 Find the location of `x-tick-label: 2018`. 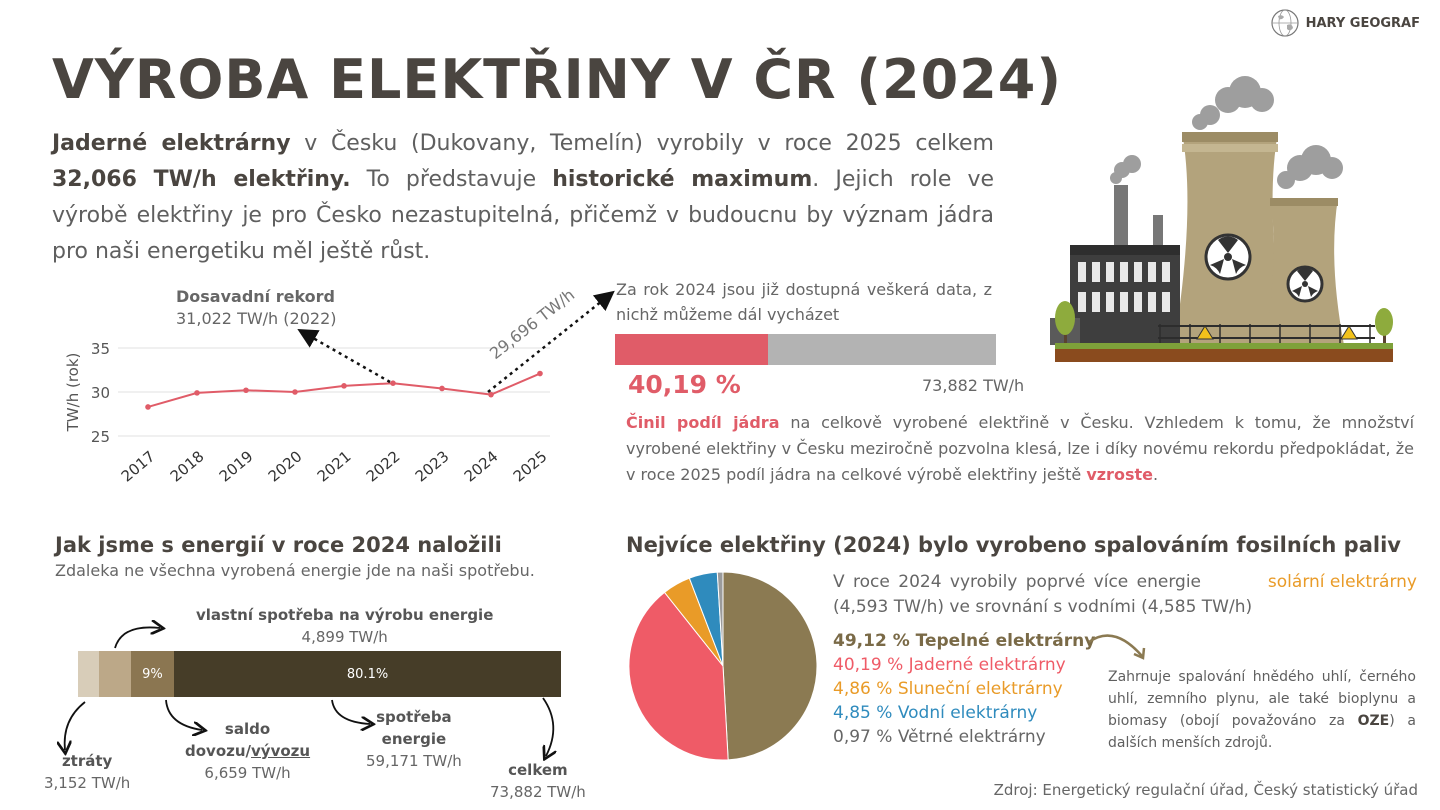

x-tick-label: 2018 is located at coordinates (187, 466).